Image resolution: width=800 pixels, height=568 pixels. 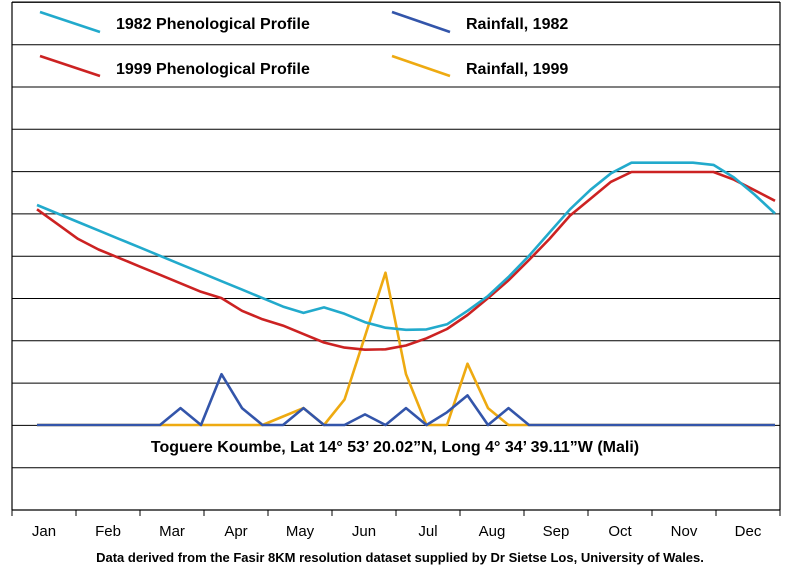 What do you see at coordinates (213, 69) in the screenshot?
I see `legend-label-1999-phenological-profile: 1999 Phenological Profile` at bounding box center [213, 69].